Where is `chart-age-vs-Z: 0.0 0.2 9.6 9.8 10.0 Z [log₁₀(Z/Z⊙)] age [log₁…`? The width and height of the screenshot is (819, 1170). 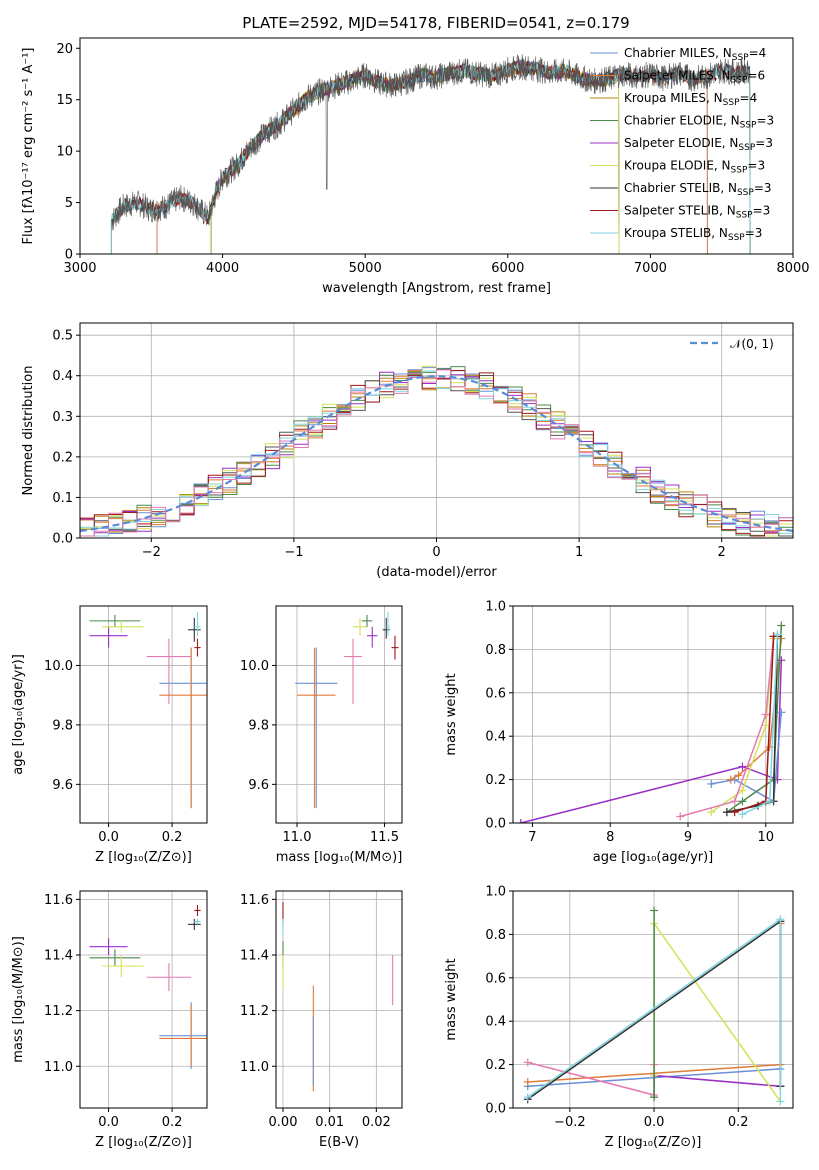 chart-age-vs-Z: 0.0 0.2 9.6 9.8 10.0 Z [log₁₀(Z/Z⊙)] age [log₁… is located at coordinates (109, 735).